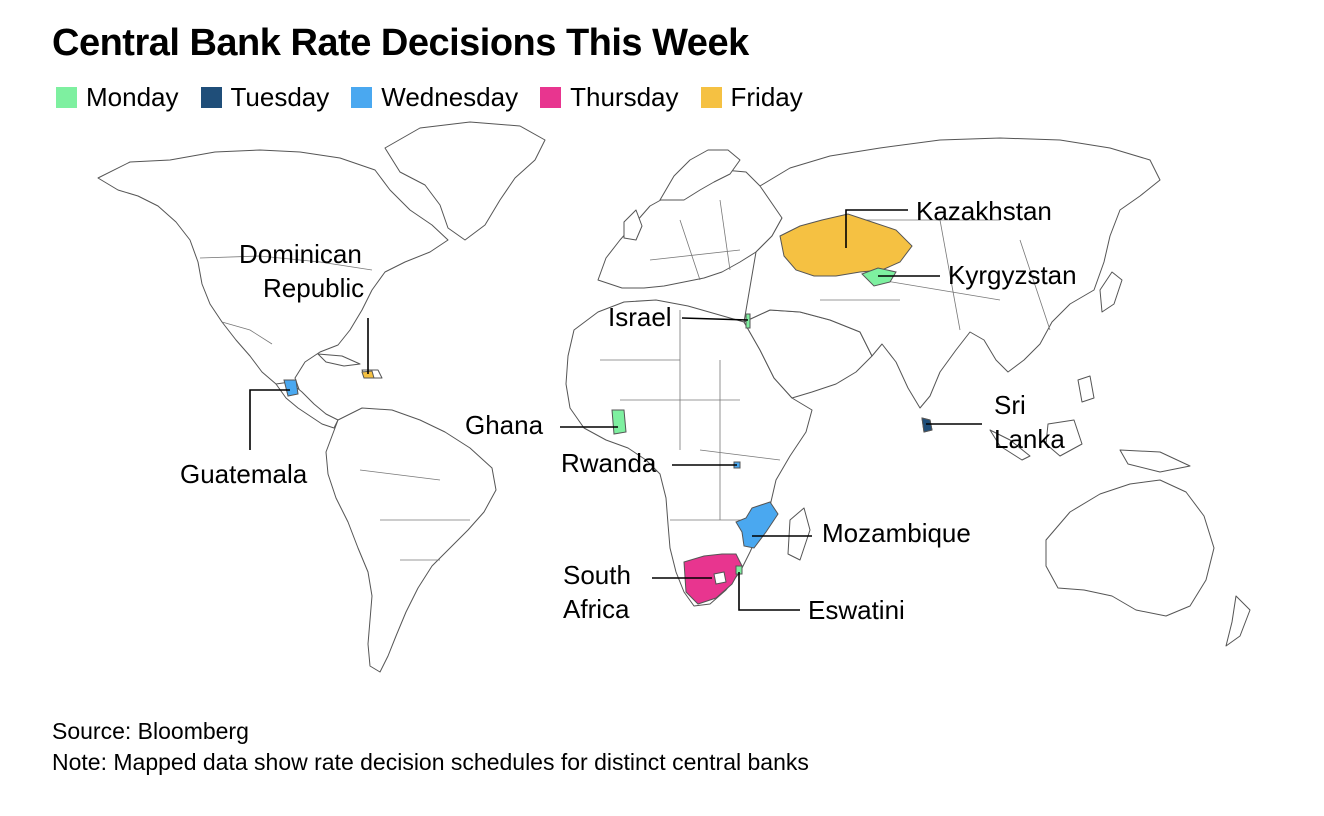 This screenshot has width=1324, height=816. Describe the element at coordinates (450, 97) in the screenshot. I see `legend-label-wednesday: Wednesday` at that location.